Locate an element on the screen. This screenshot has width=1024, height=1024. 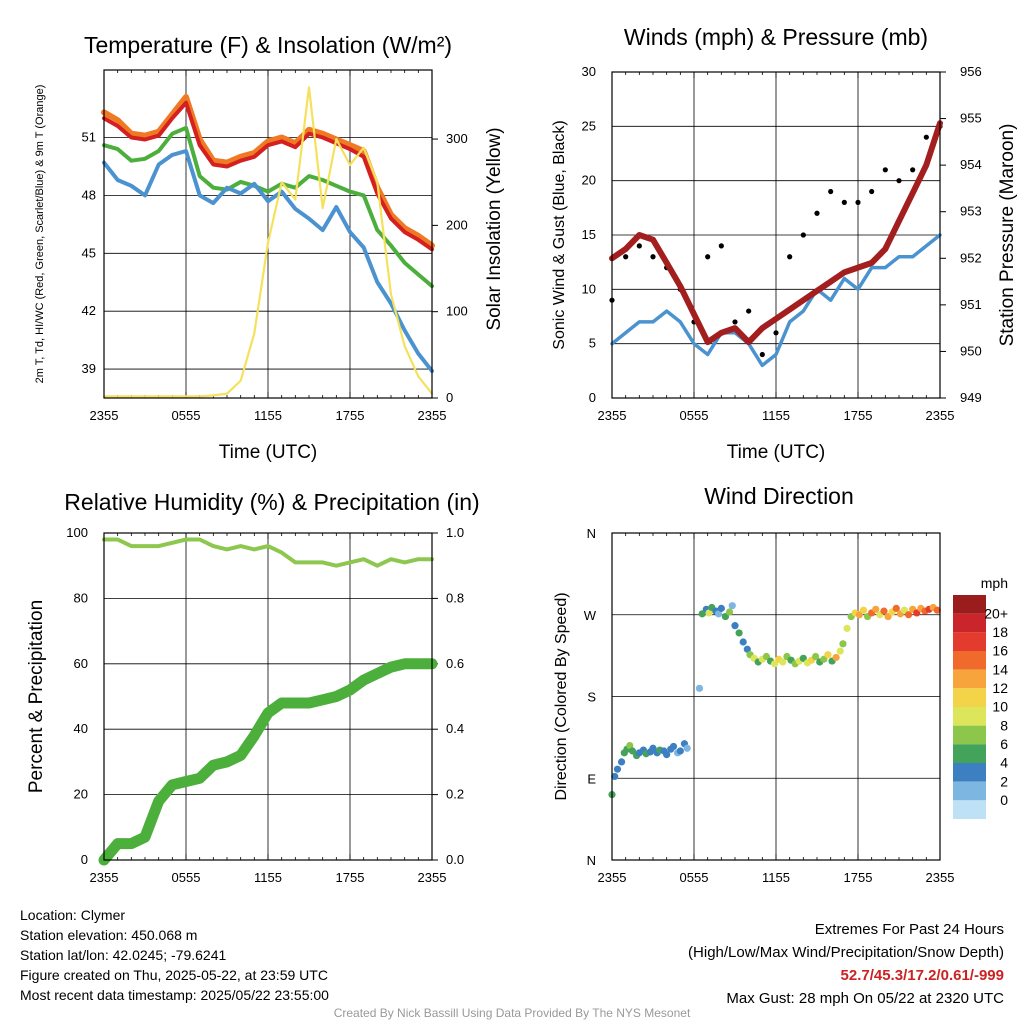
dir-y-tick-label: S is located at coordinates (591, 697).